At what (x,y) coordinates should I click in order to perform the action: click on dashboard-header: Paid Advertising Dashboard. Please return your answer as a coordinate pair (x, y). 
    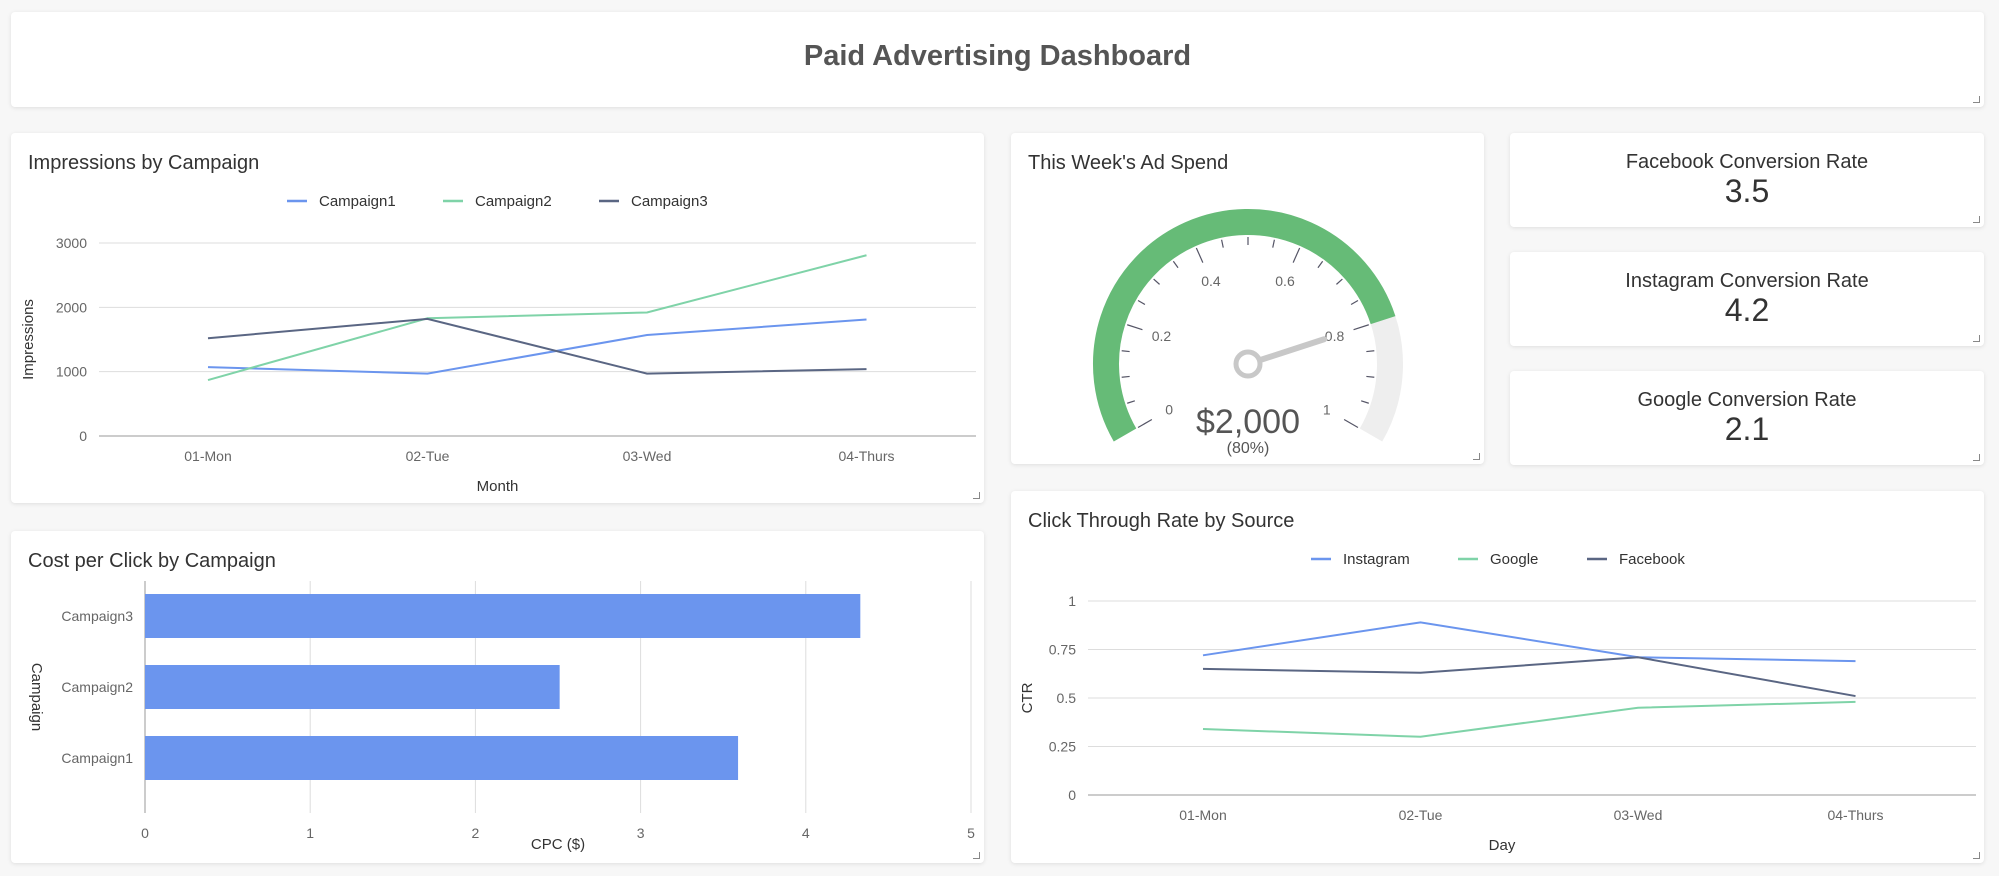
    Looking at the image, I should click on (997, 59).